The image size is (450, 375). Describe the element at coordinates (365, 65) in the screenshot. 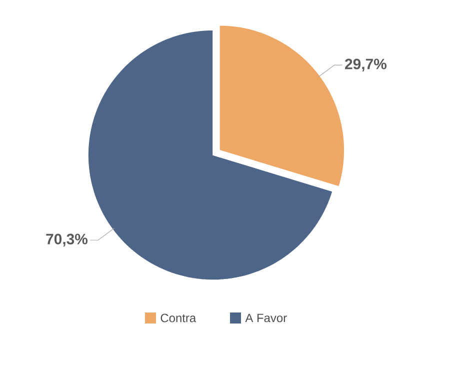

I see `data-label: 29,7%` at that location.